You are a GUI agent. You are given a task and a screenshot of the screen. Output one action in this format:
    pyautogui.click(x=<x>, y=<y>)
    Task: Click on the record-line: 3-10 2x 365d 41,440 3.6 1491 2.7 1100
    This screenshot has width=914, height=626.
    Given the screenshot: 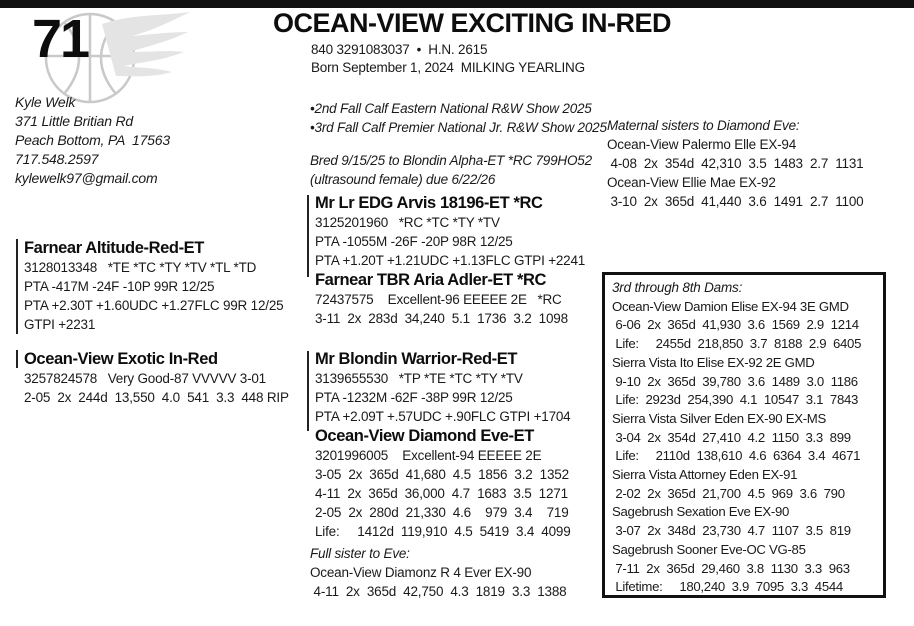 What is the action you would take?
    pyautogui.click(x=735, y=201)
    